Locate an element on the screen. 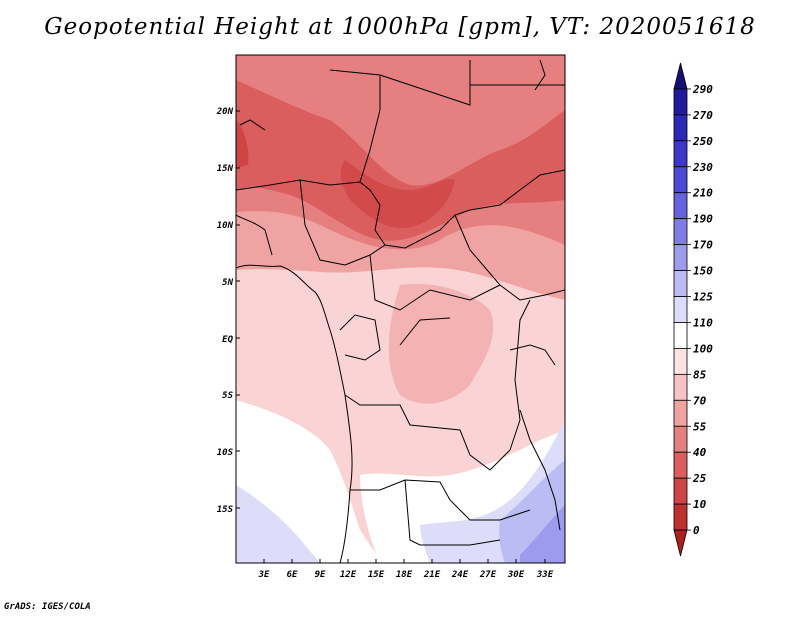 The height and width of the screenshot is (618, 800). colorbar-label: 270 is located at coordinates (702, 115).